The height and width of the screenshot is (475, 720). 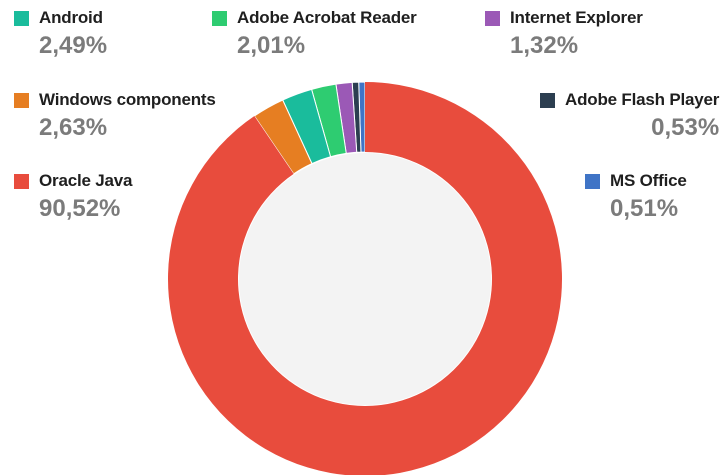 What do you see at coordinates (71, 17) in the screenshot?
I see `legend-label-android: Android` at bounding box center [71, 17].